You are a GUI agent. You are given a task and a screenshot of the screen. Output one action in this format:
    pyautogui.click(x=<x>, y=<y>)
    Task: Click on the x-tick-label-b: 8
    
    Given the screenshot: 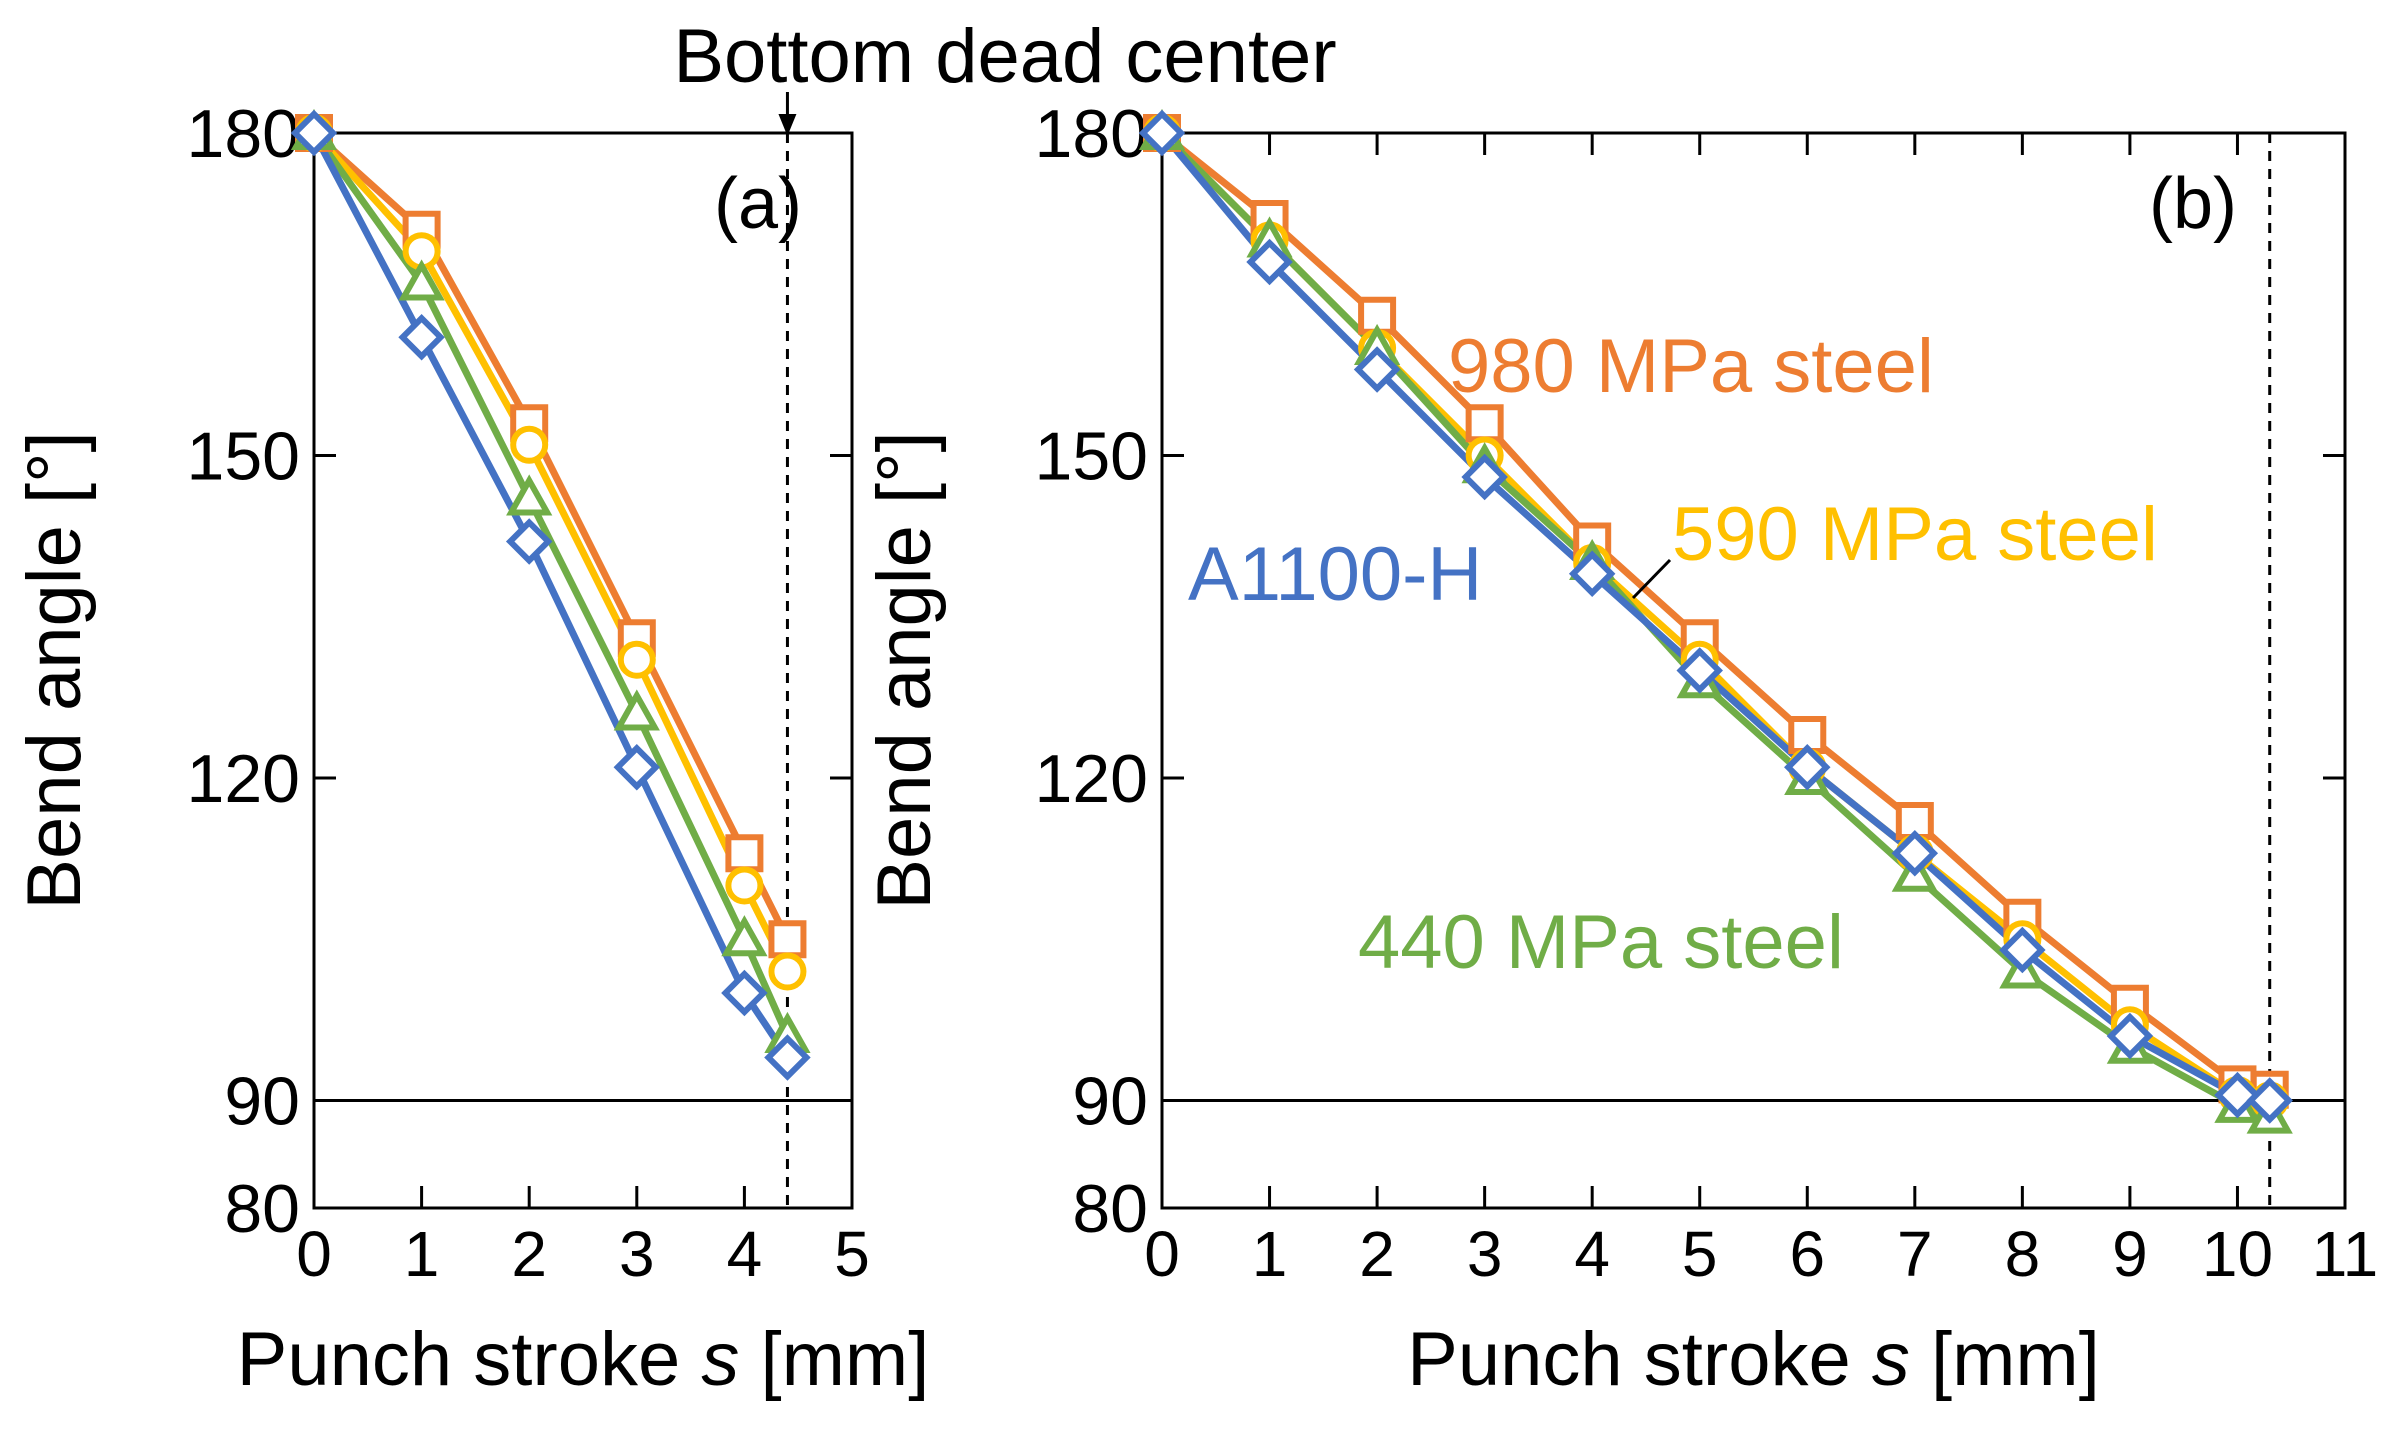 What is the action you would take?
    pyautogui.click(x=2023, y=1254)
    